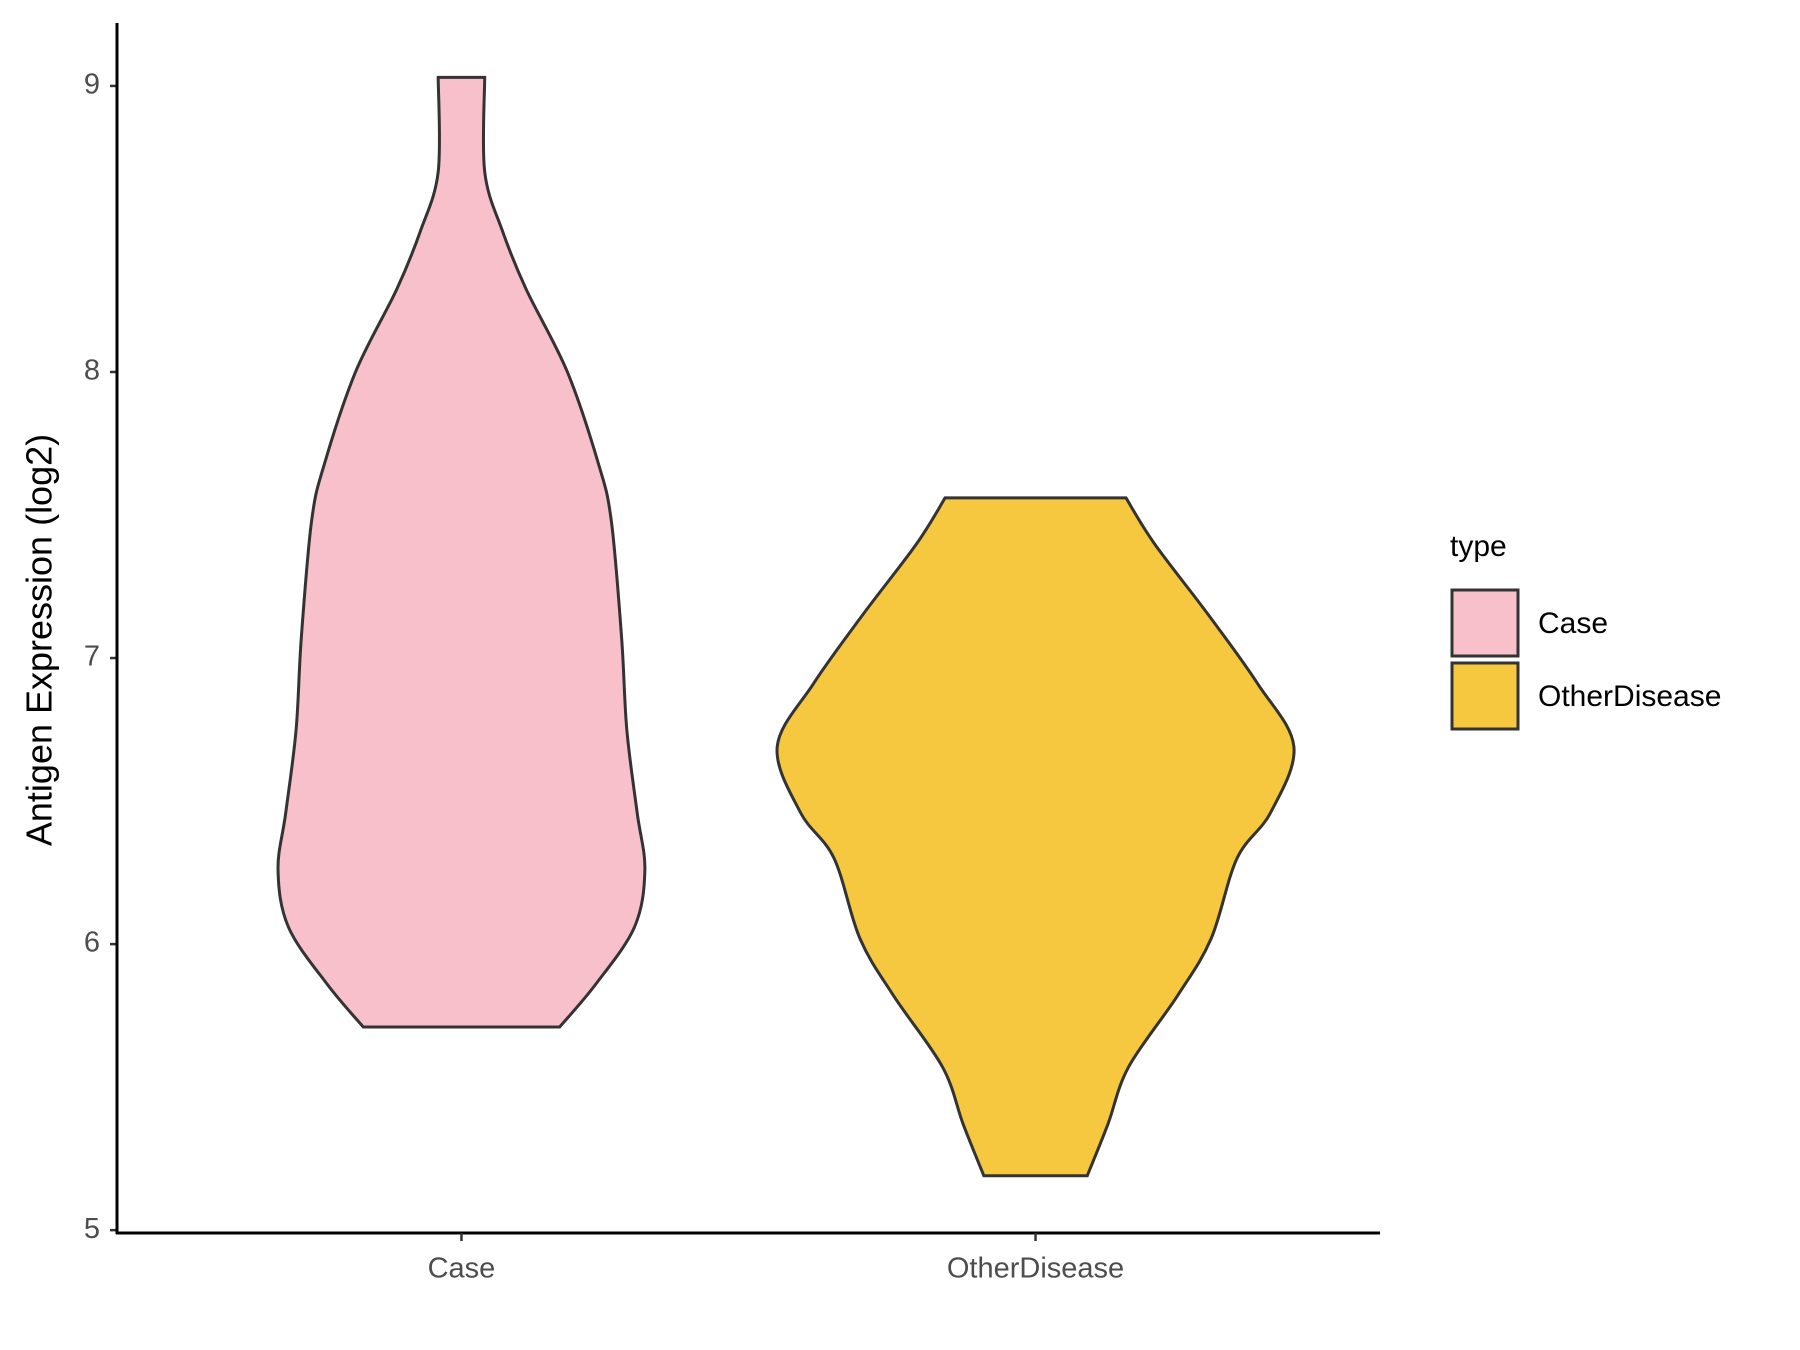  Describe the element at coordinates (92, 657) in the screenshot. I see `y-tick-label: 7` at that location.